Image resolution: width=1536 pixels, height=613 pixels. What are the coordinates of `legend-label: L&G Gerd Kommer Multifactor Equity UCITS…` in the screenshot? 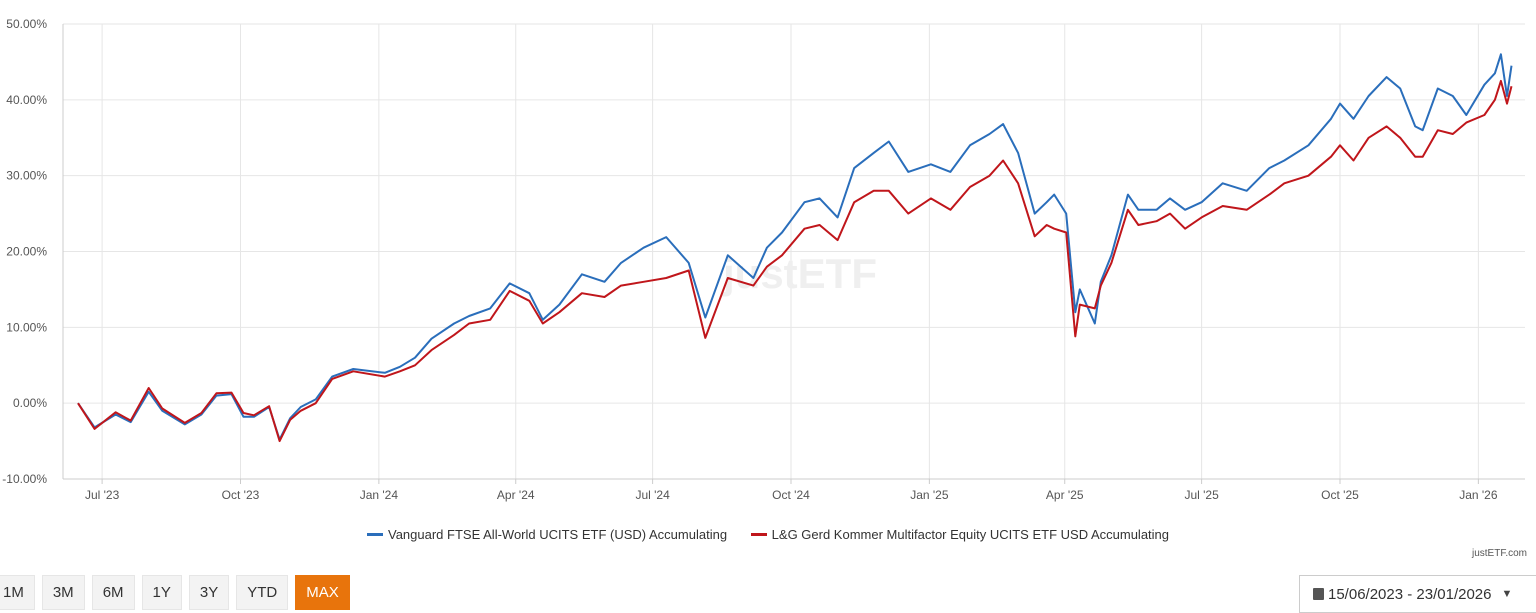 It's located at (970, 534).